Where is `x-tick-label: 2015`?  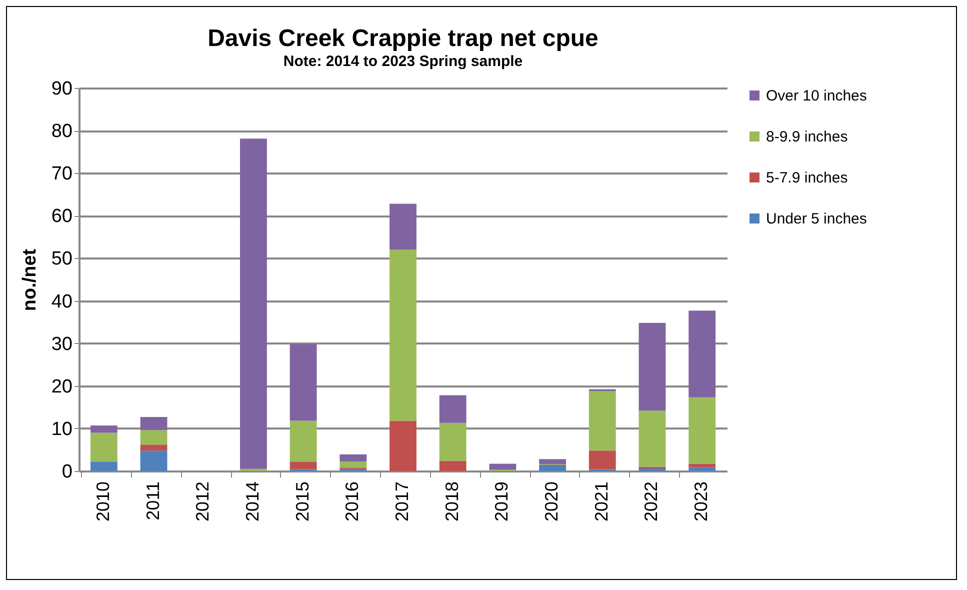
x-tick-label: 2015 is located at coordinates (302, 502).